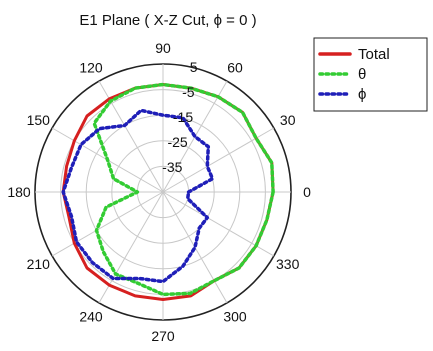  I want to click on chart-title: E1 Plane ( X-Z Cut, ϕ = 0 ), so click(167, 20).